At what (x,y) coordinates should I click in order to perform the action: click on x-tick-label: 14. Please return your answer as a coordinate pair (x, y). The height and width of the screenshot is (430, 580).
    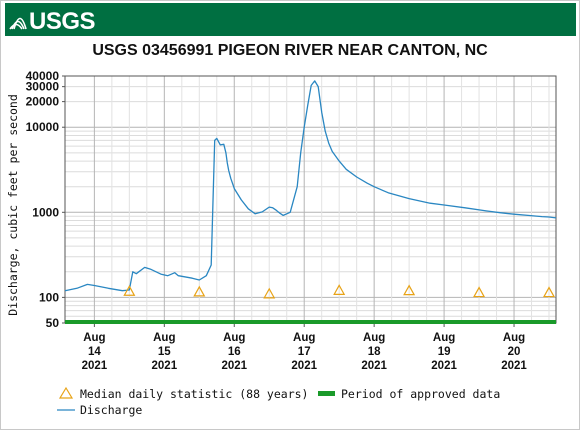
    Looking at the image, I should click on (94, 352).